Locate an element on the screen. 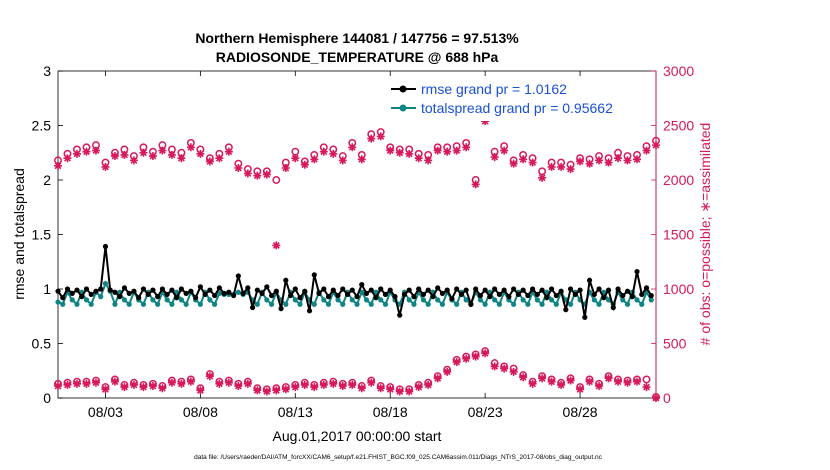  y-tick-label-left: 2 is located at coordinates (47, 180).